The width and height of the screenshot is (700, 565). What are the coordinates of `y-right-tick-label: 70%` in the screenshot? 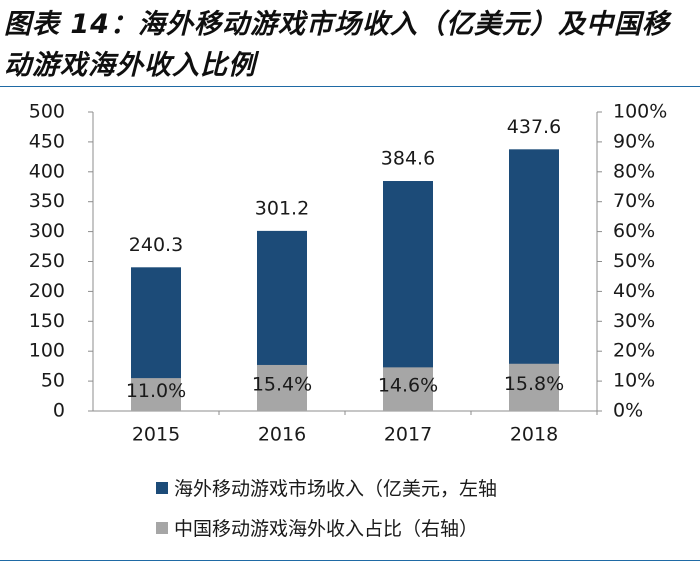 It's located at (634, 201).